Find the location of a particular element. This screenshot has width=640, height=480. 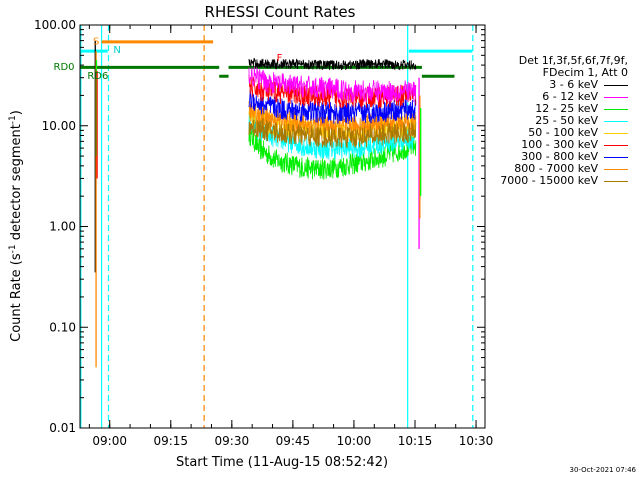

legend-item: 6 - 12 keV is located at coordinates (562, 97).